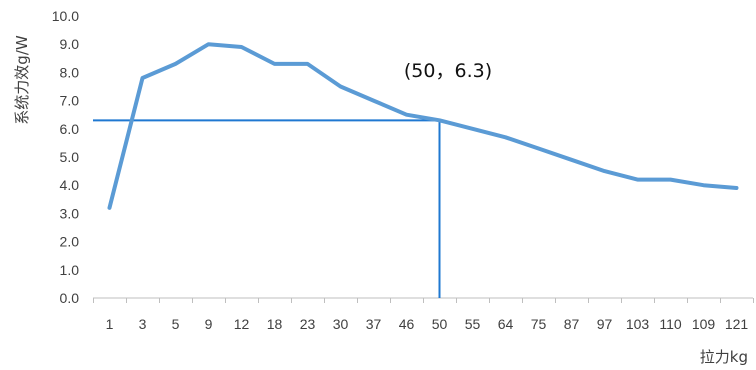  What do you see at coordinates (374, 324) in the screenshot?
I see `x-tick-label: 37` at bounding box center [374, 324].